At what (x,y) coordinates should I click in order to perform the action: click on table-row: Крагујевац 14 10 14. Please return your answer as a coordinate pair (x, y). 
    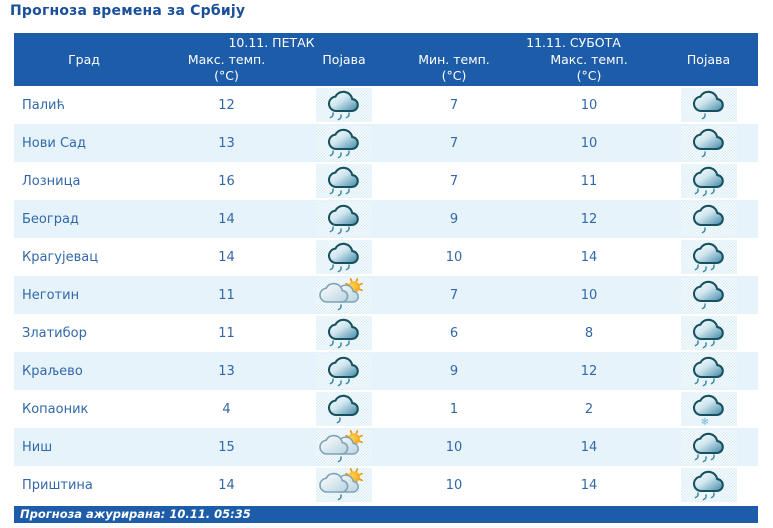
    Looking at the image, I should click on (386, 257).